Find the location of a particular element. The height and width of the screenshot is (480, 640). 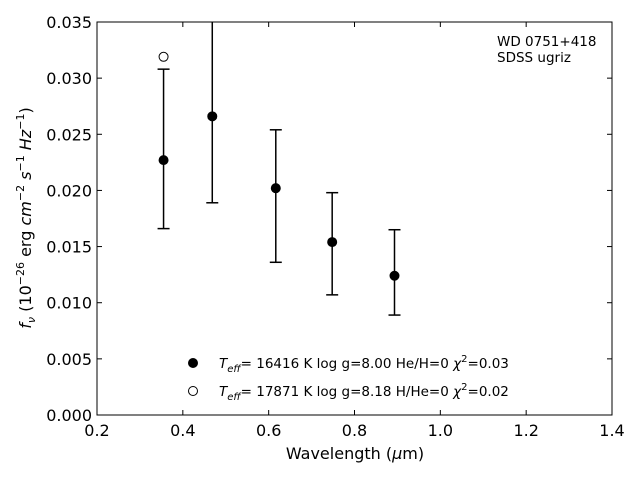

legend-entry-2: Teff= 17871 K log g=8.18 H/He=0 χ2=0.02 is located at coordinates (364, 392).